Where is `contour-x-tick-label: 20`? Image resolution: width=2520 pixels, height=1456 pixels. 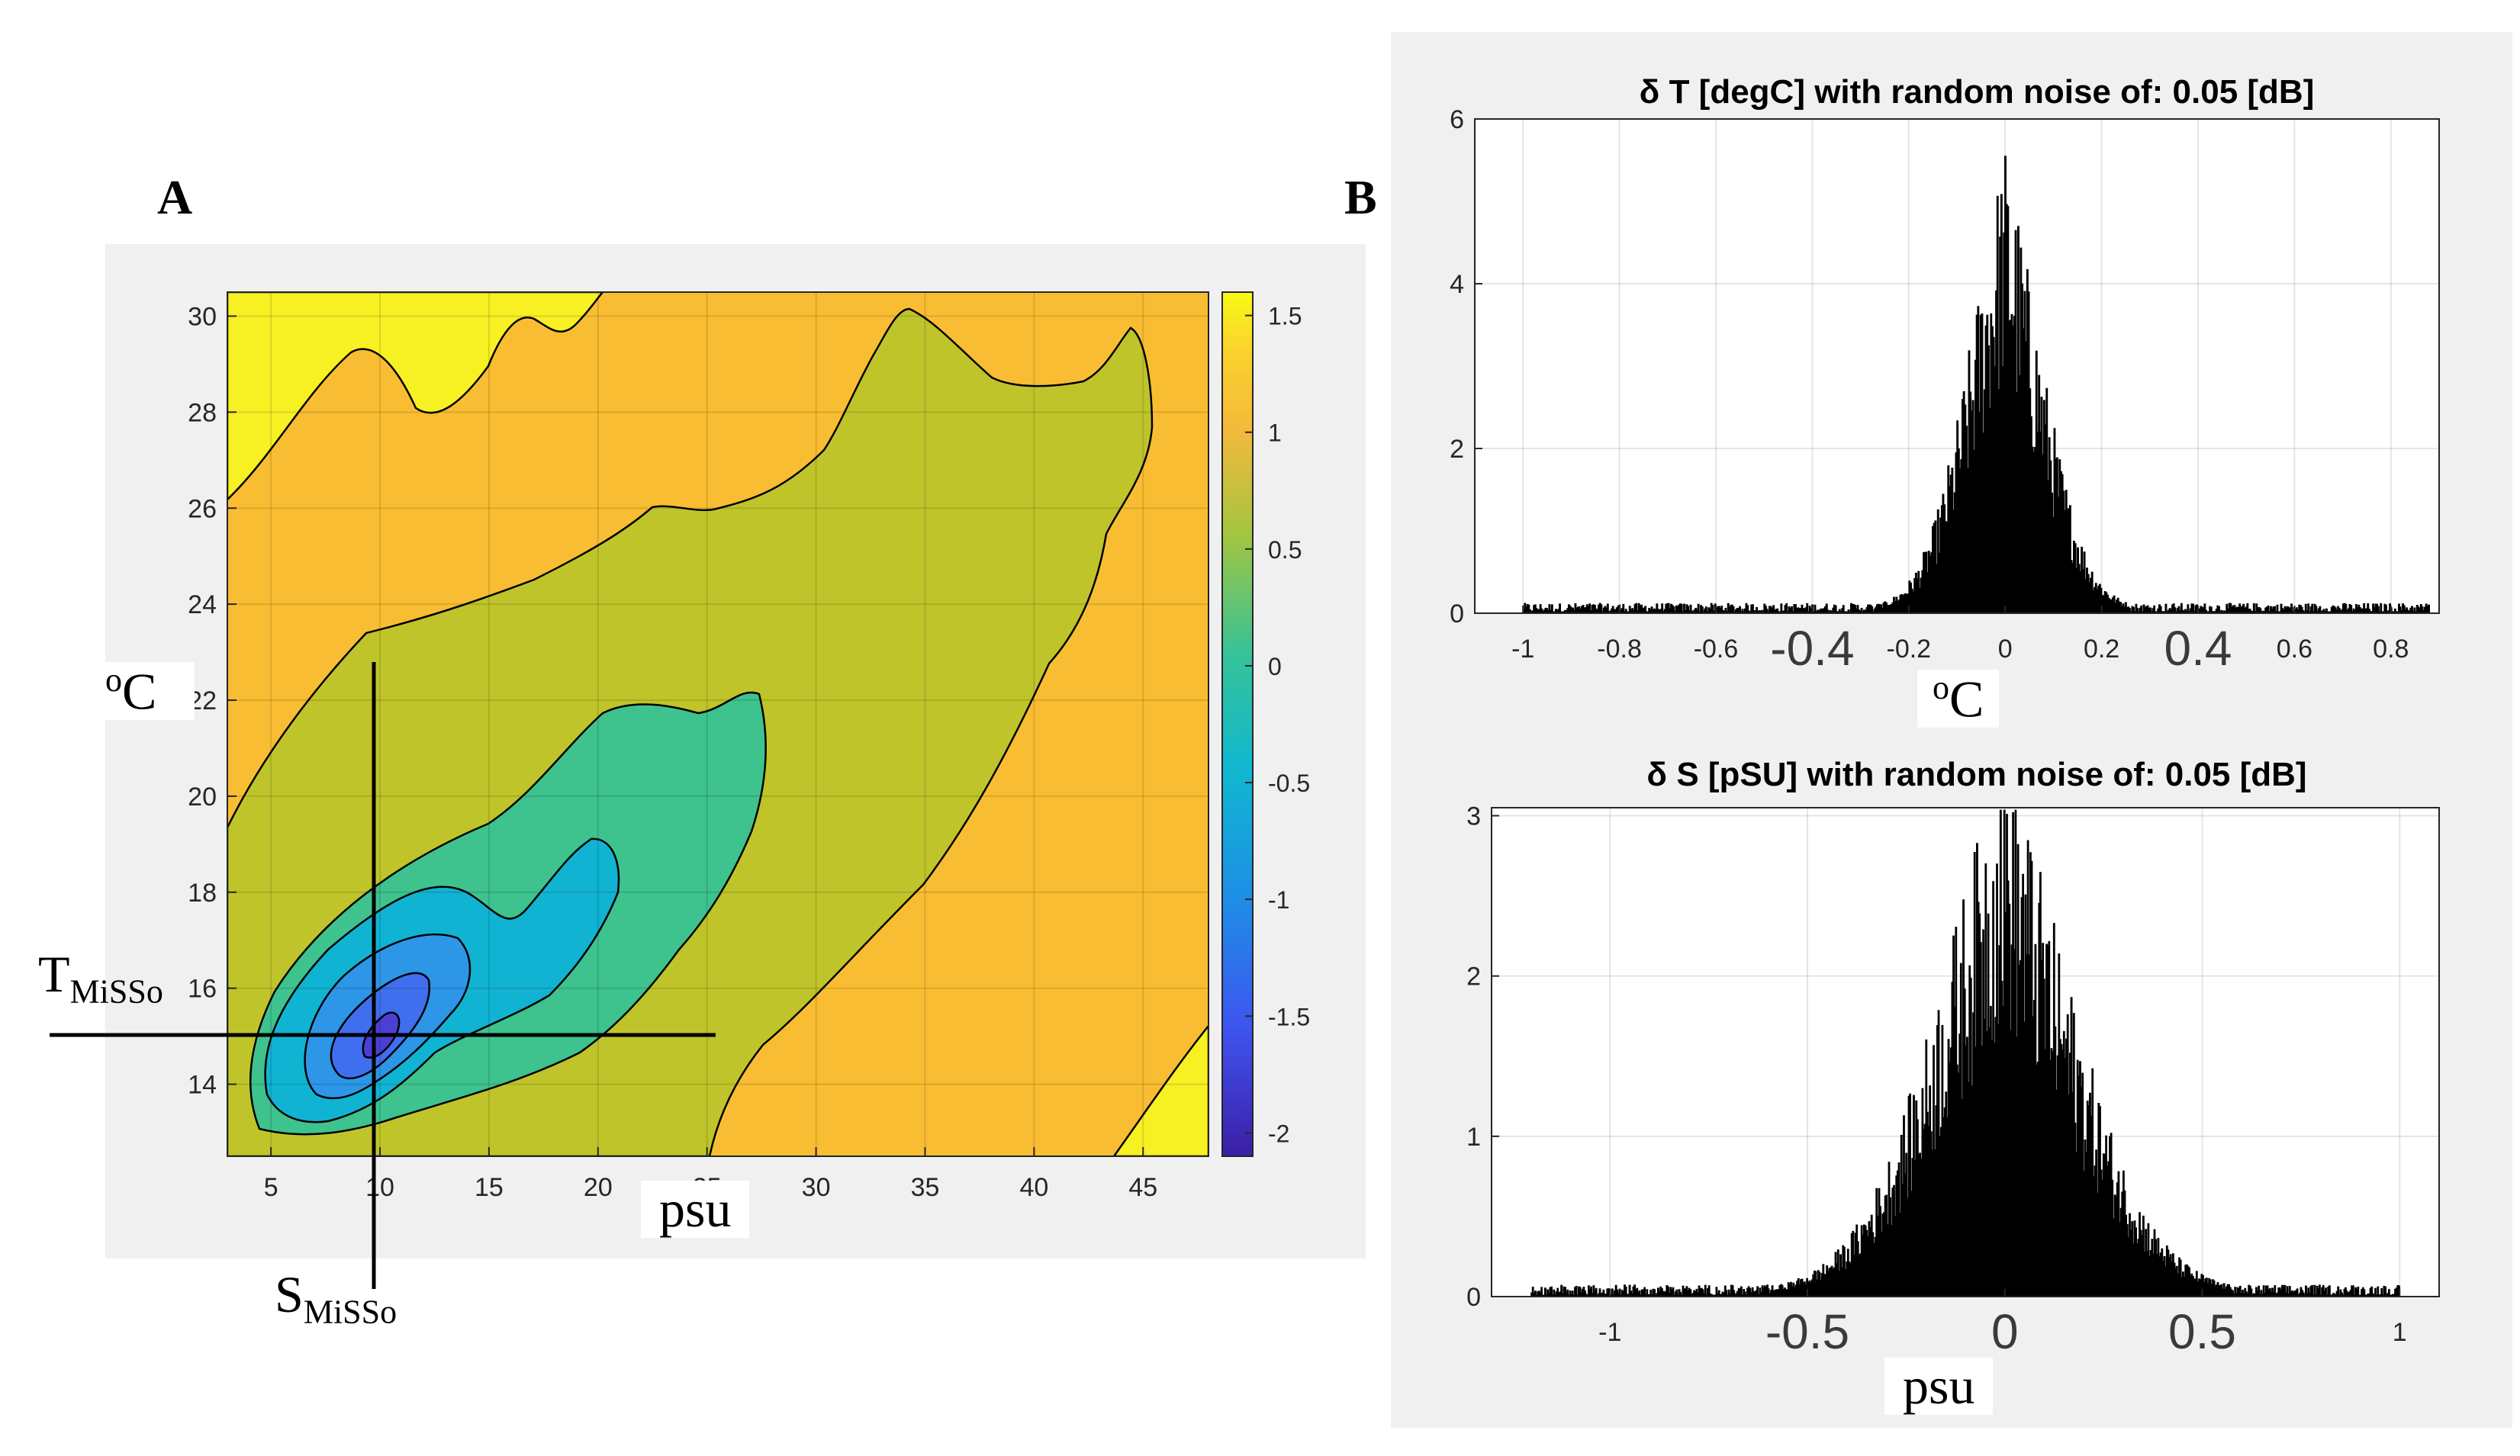
contour-x-tick-label: 20 is located at coordinates (598, 1187).